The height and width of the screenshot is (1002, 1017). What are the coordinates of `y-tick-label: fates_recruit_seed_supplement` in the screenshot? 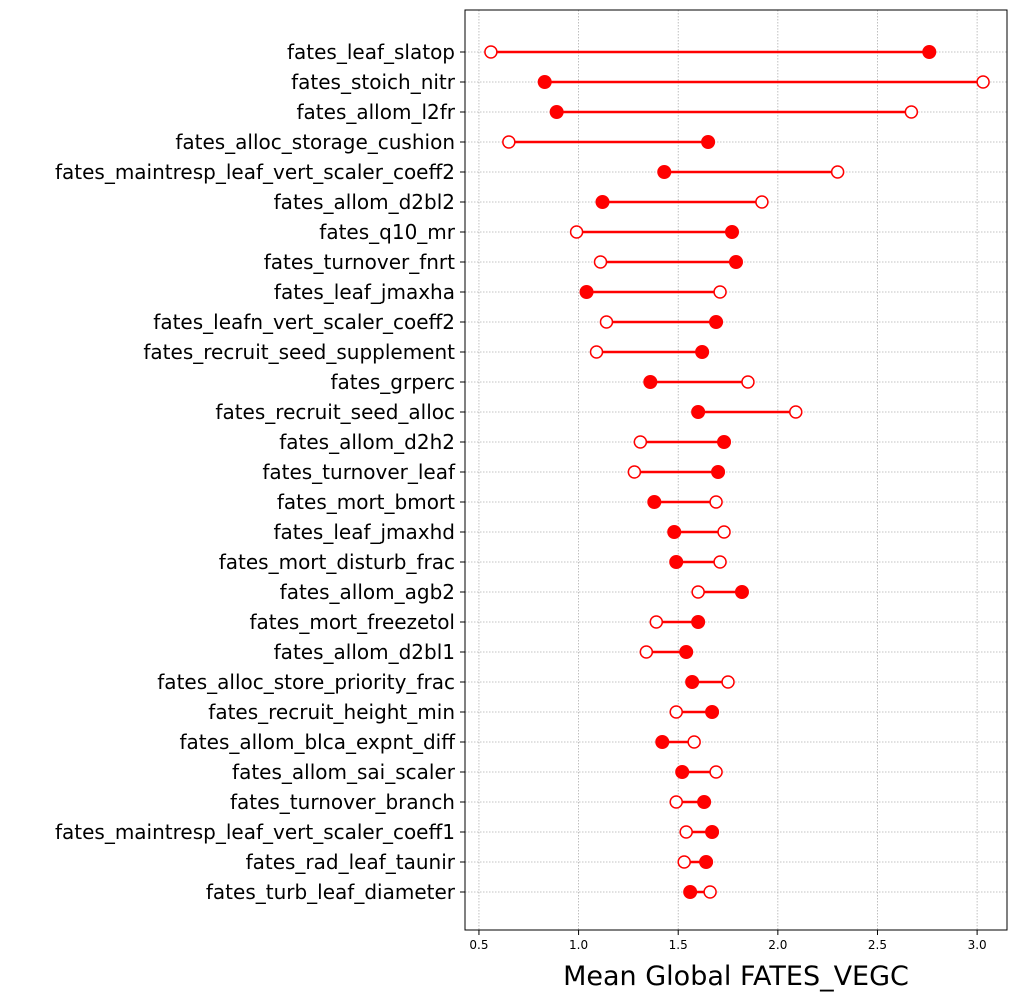 It's located at (299, 352).